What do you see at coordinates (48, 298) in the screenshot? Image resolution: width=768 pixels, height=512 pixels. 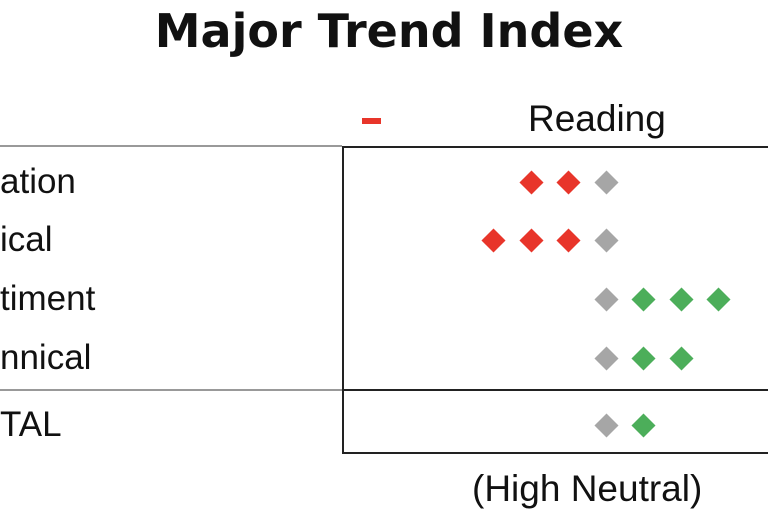 I see `row-label: timent` at bounding box center [48, 298].